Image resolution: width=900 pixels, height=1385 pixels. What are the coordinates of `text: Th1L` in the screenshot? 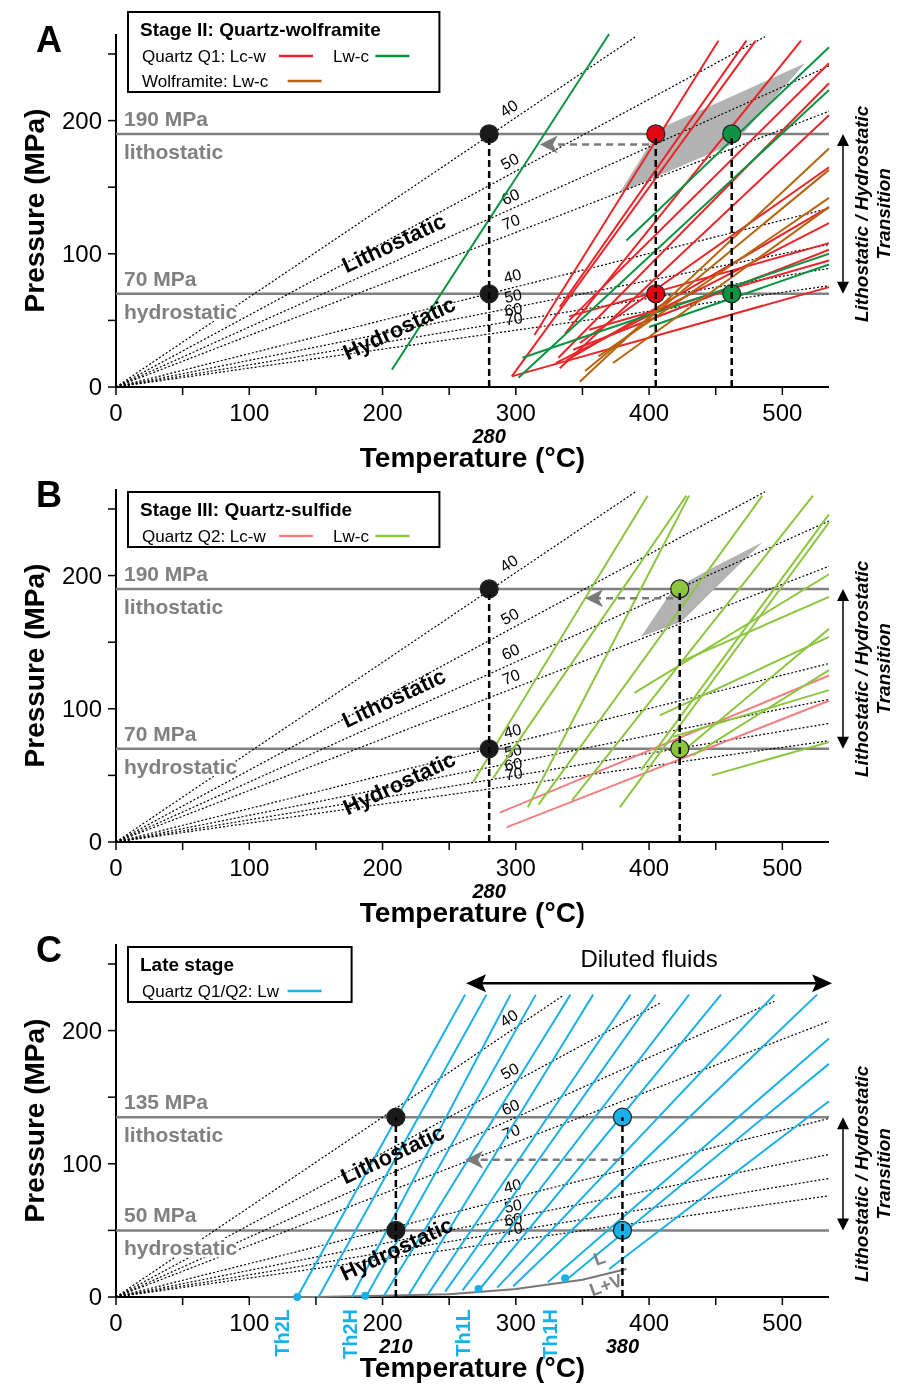 It's located at (463, 1333).